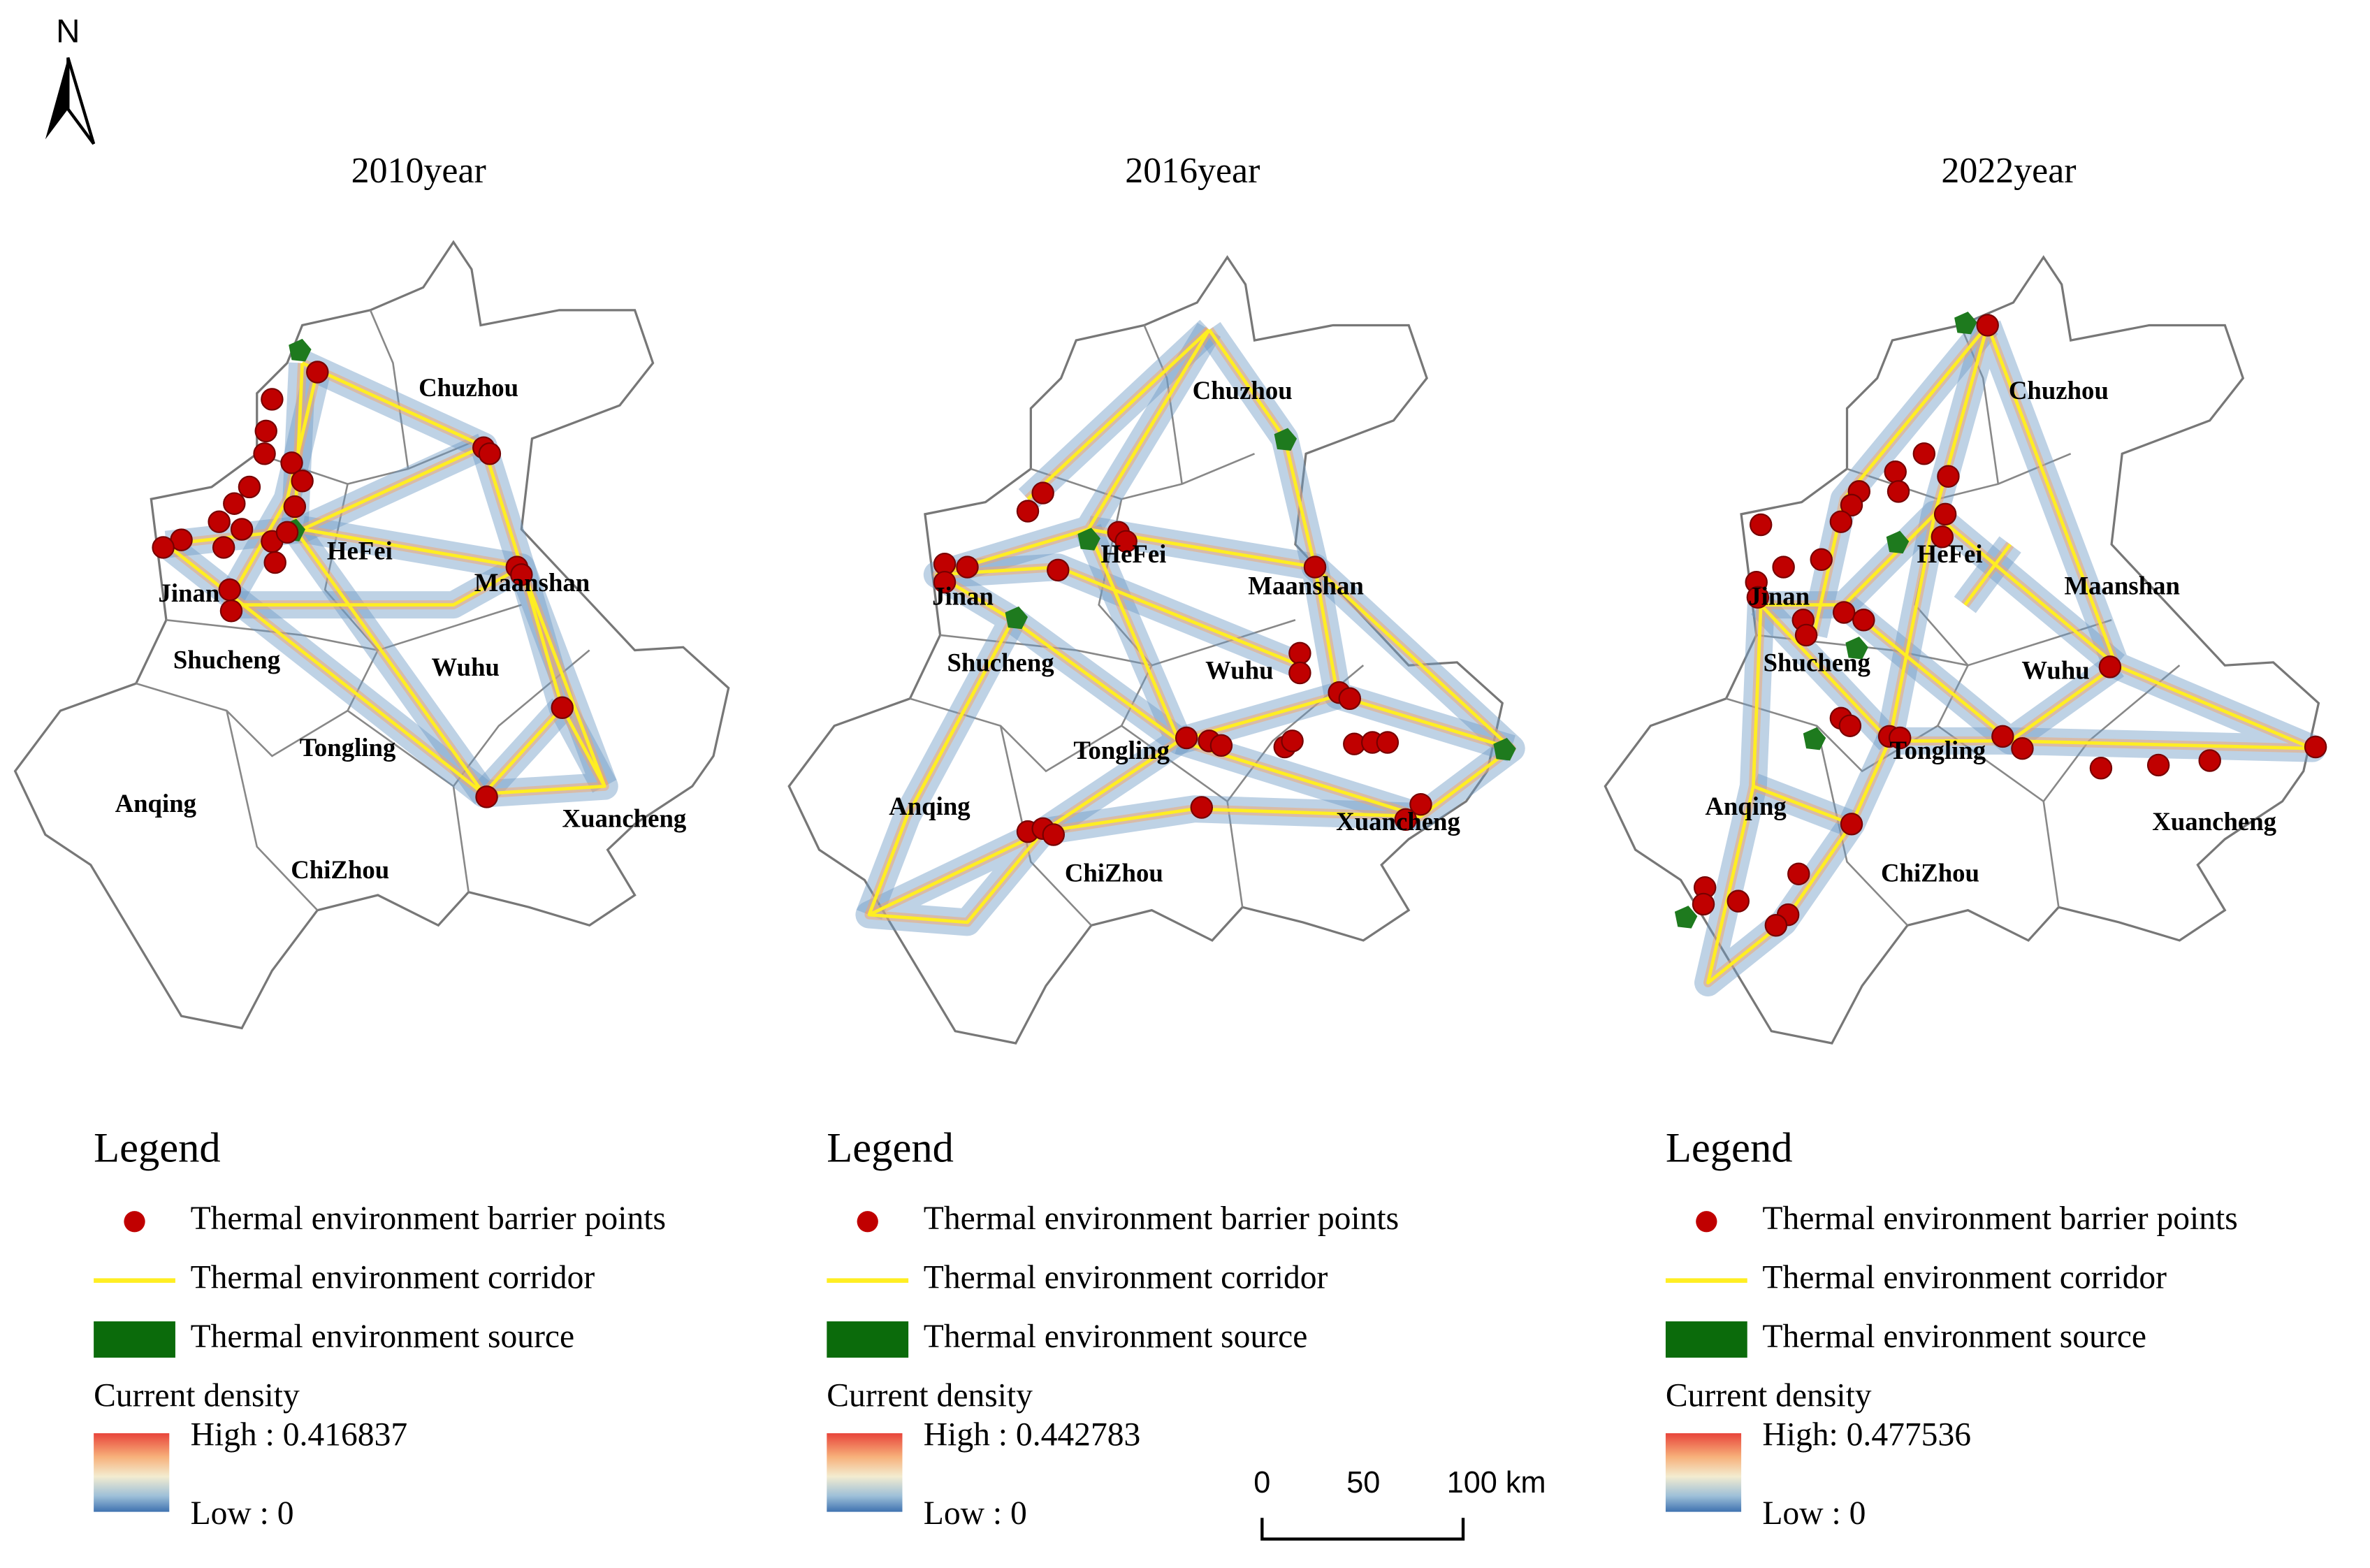  I want to click on density-ramp, so click(1704, 1472).